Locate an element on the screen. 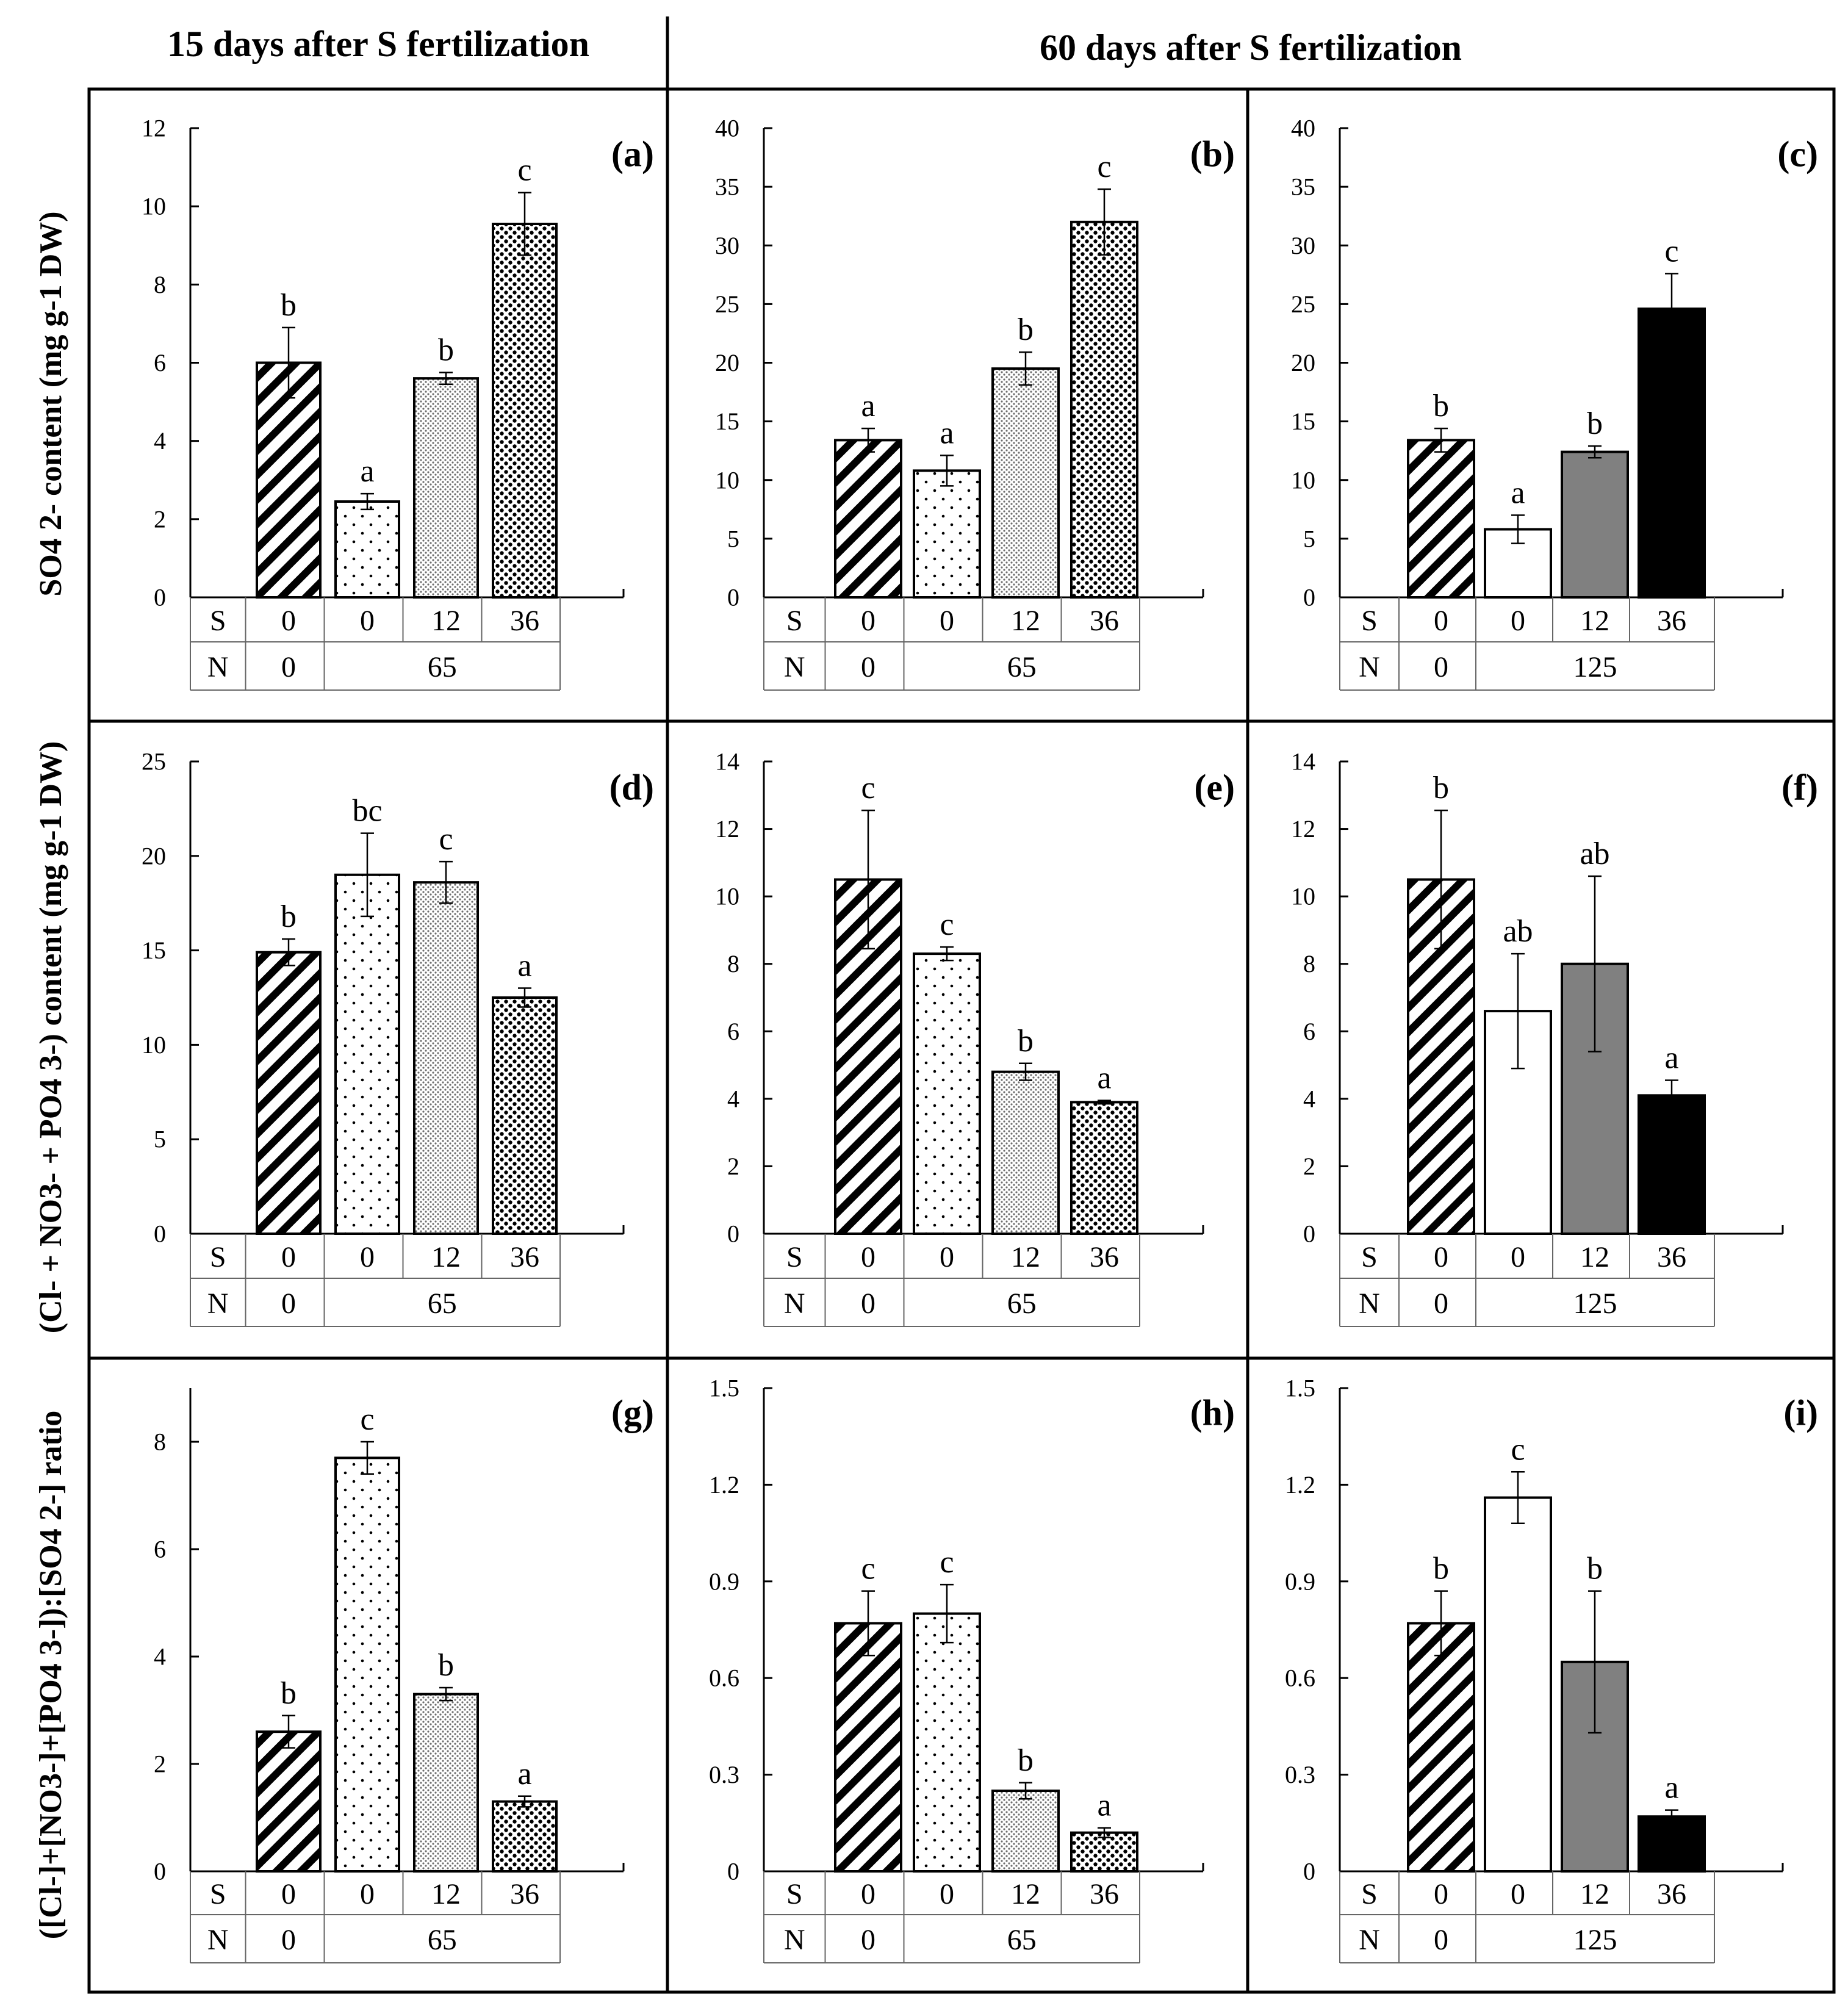 The height and width of the screenshot is (2008, 1848). panel-d: (d) 0 5 10 15 20 25 b bc c a SN 0 0 12 36 0 65 is located at coordinates (398, 1037).